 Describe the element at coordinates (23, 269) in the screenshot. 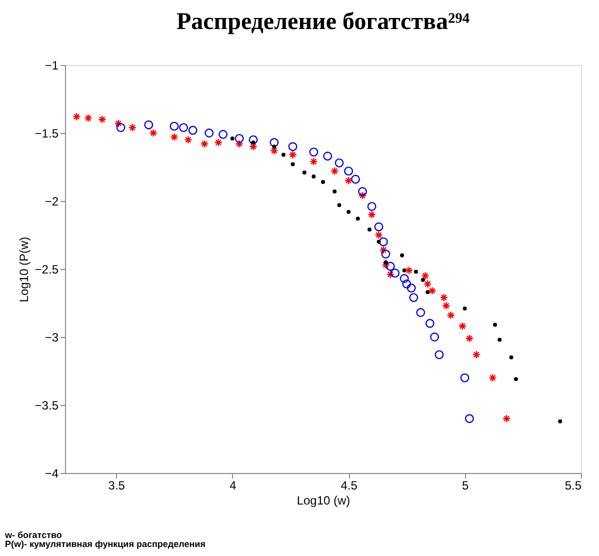

I see `y-axis-title: Log10 (P(w)` at that location.